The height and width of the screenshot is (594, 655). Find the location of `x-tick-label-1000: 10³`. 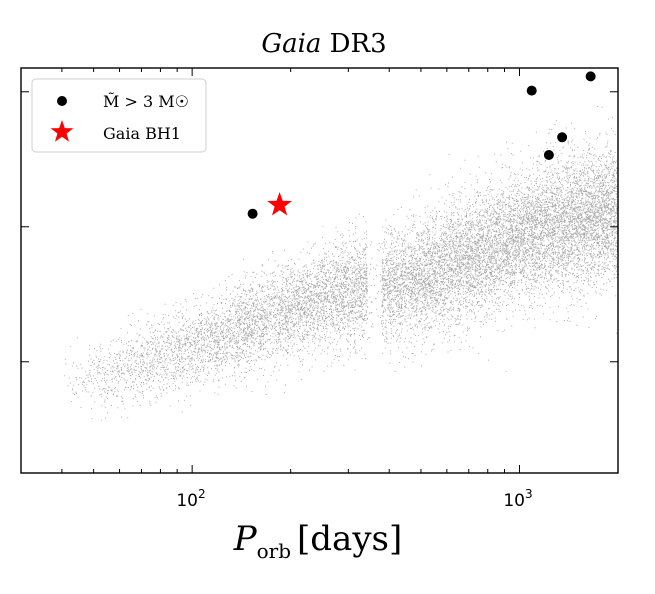

x-tick-label-1000: 10³ is located at coordinates (517, 499).